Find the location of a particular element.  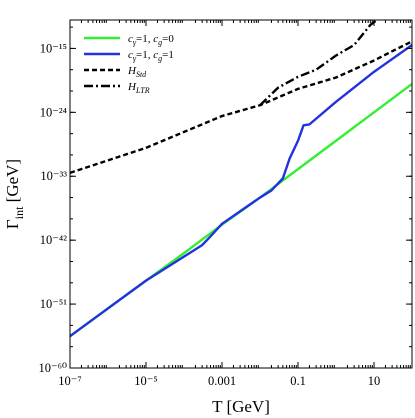

y-tick-label: 10⁻⁴² is located at coordinates (53, 240).